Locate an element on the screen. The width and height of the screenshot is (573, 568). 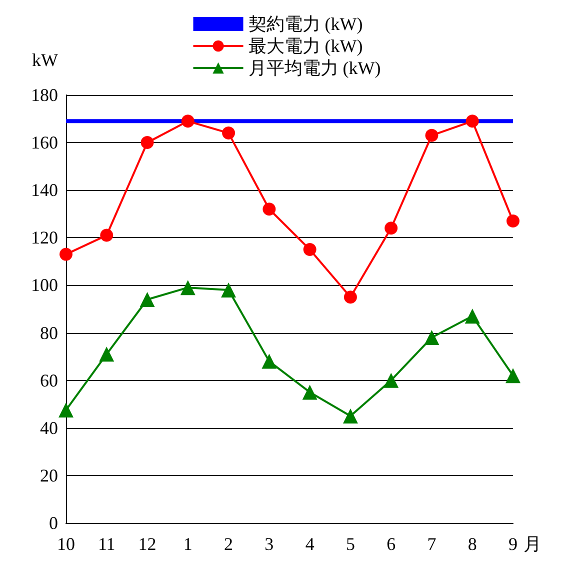
y-tick-label: 180 is located at coordinates (44, 95).